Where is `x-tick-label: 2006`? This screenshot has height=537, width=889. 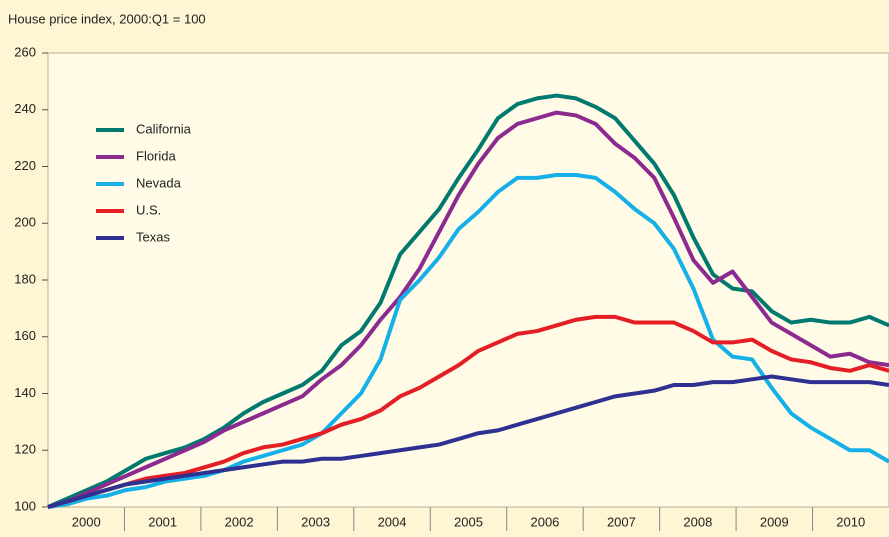 x-tick-label: 2006 is located at coordinates (544, 521).